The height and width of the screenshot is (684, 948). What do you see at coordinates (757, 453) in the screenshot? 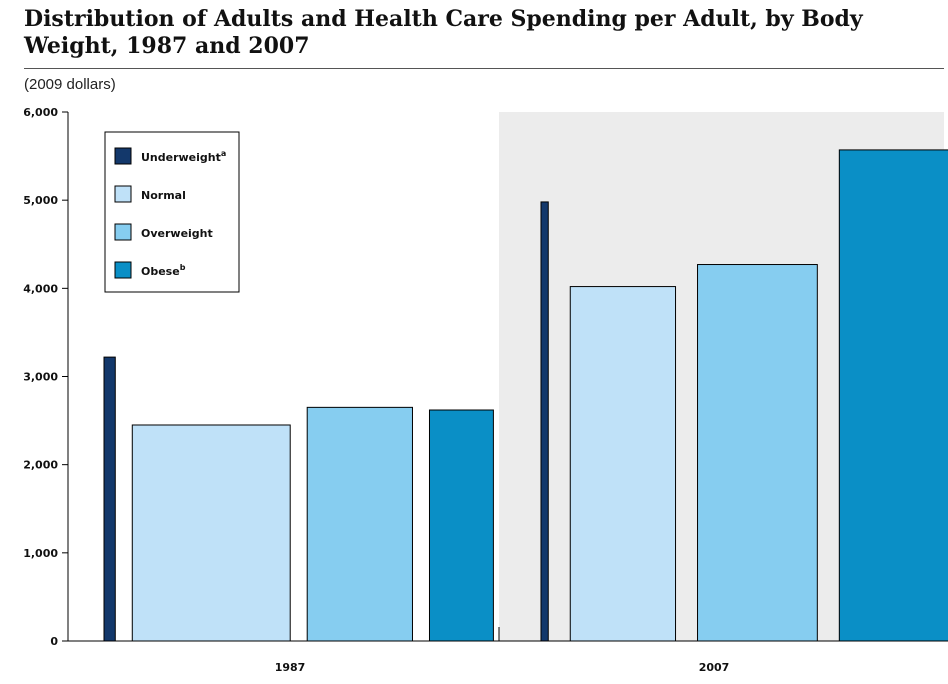
I see `bar-overweight-2007` at bounding box center [757, 453].